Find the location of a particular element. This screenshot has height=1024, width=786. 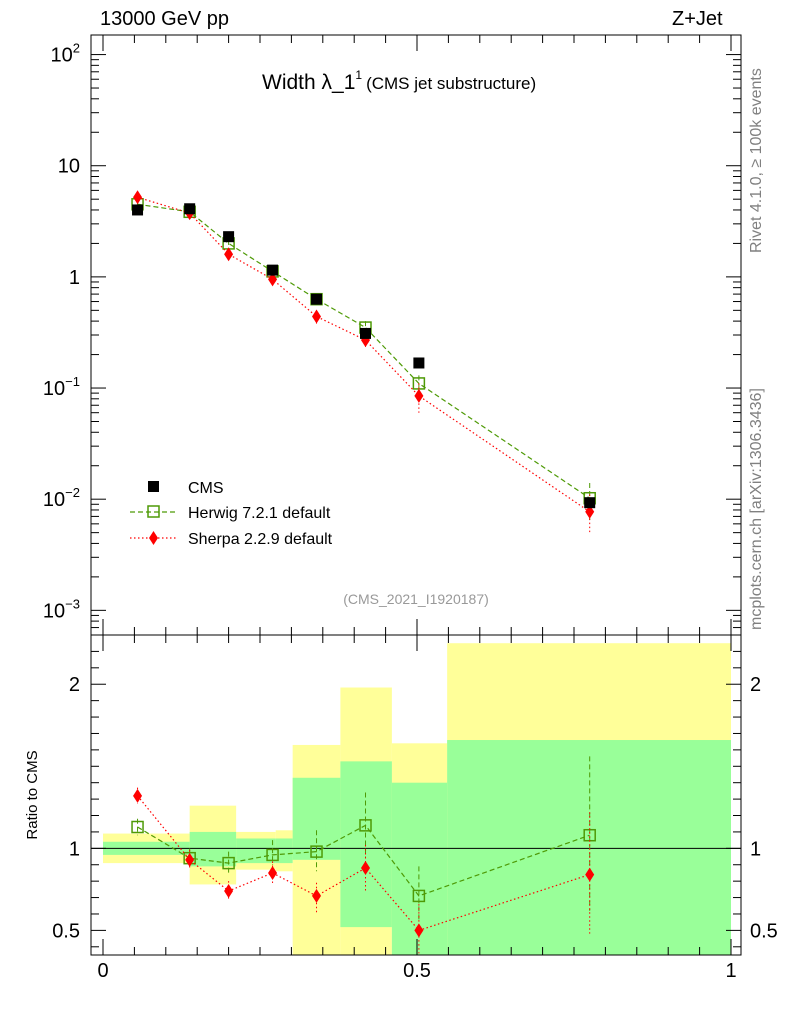

legend-label-sherpa: Sherpa 2.2.9 default is located at coordinates (260, 539).